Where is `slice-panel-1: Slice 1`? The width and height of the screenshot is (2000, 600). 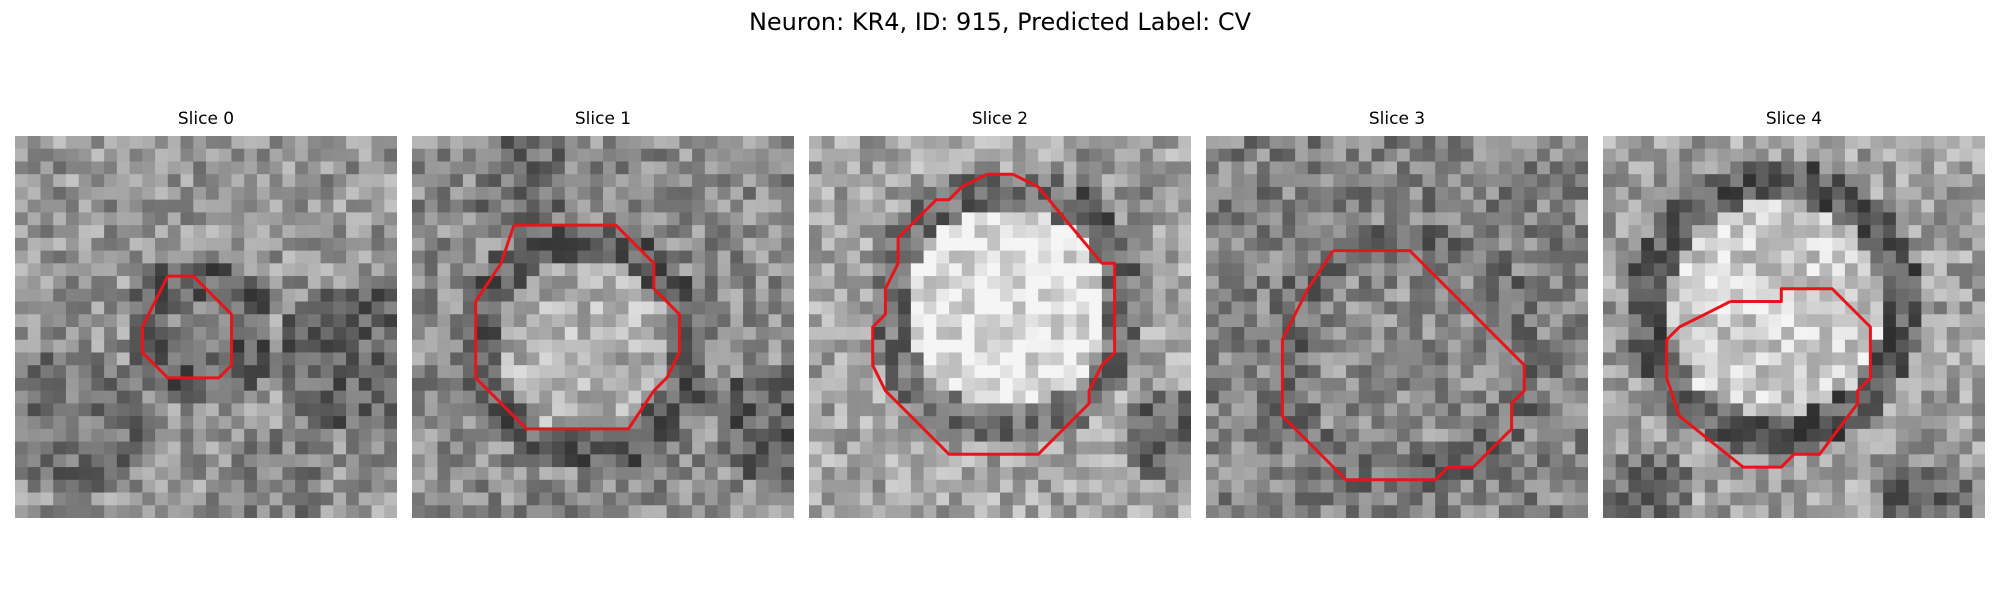 slice-panel-1: Slice 1 is located at coordinates (603, 313).